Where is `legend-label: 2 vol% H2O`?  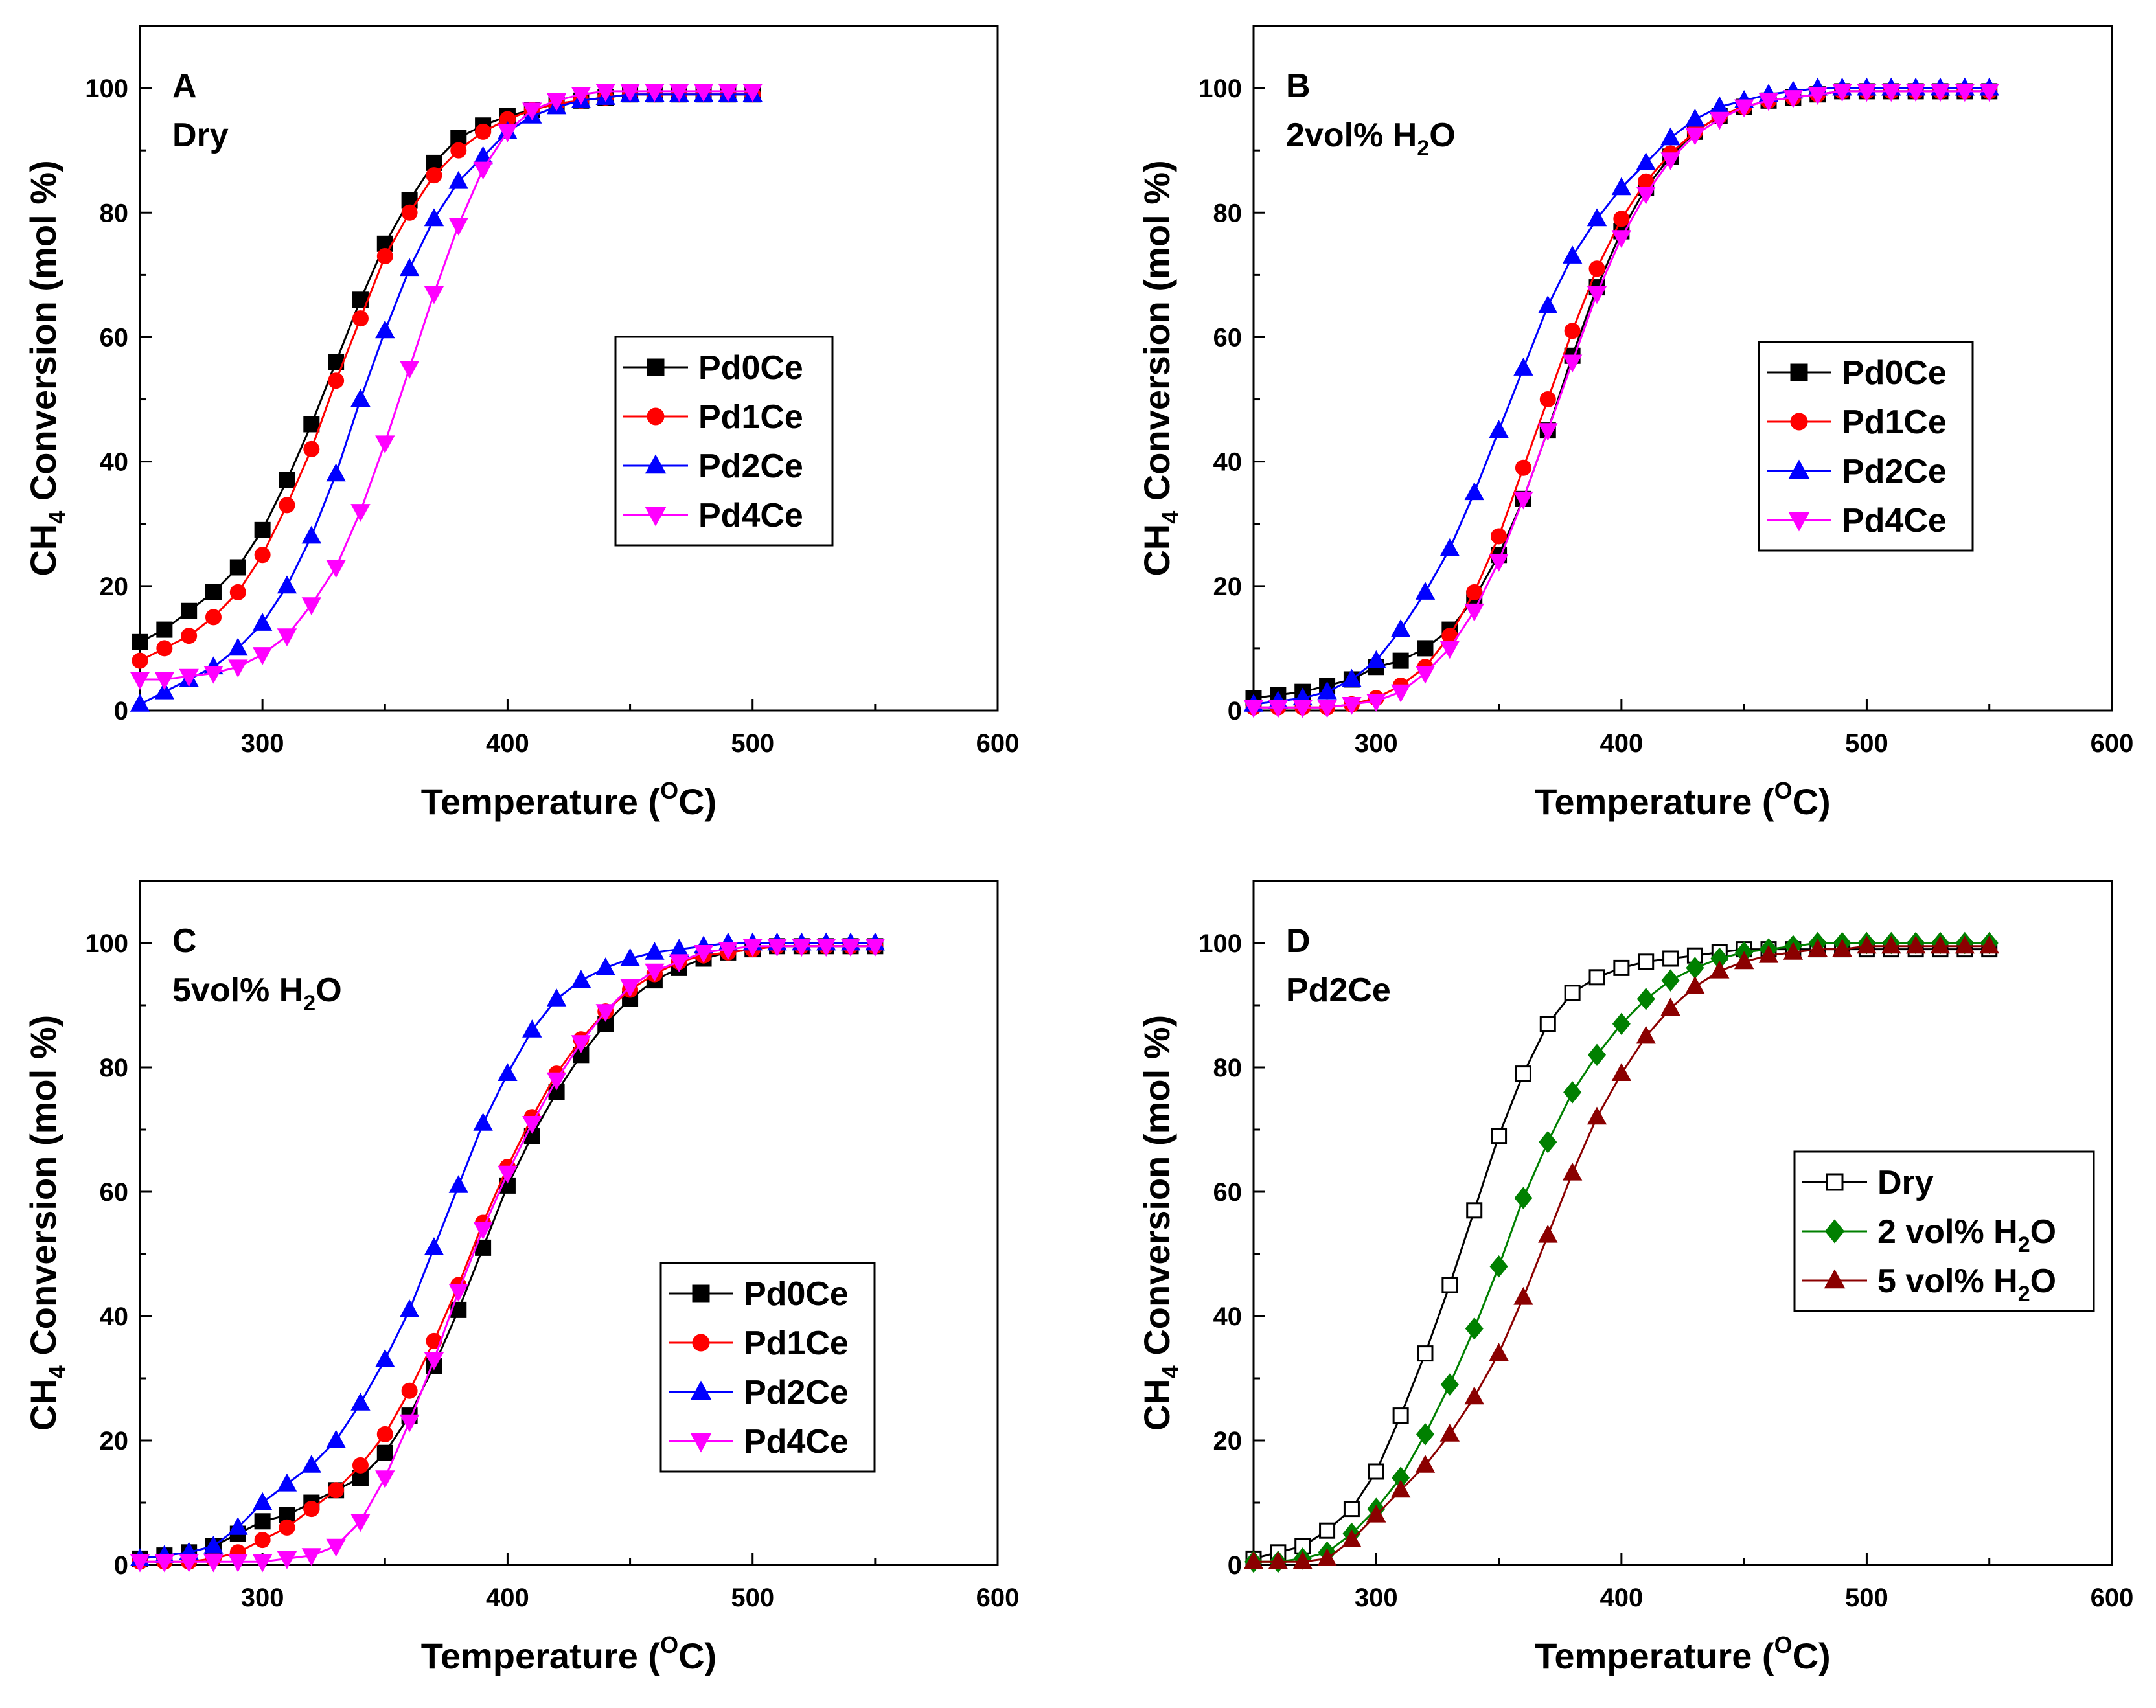 legend-label: 2 vol% H2O is located at coordinates (1966, 1235).